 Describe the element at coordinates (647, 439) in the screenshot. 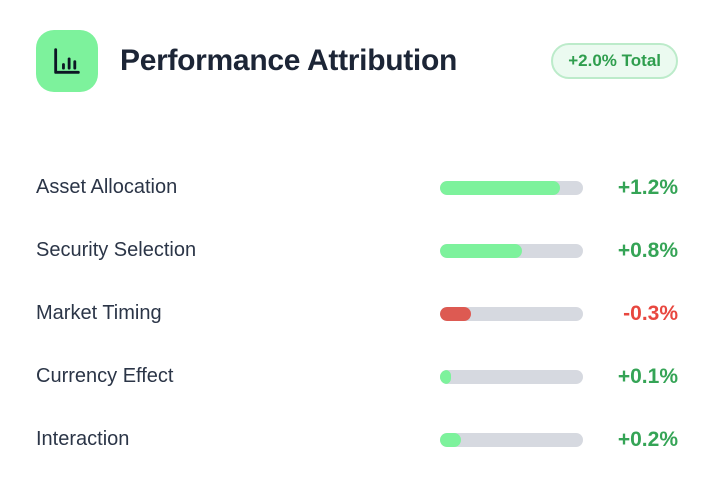

I see `row-value: +0.2%` at that location.